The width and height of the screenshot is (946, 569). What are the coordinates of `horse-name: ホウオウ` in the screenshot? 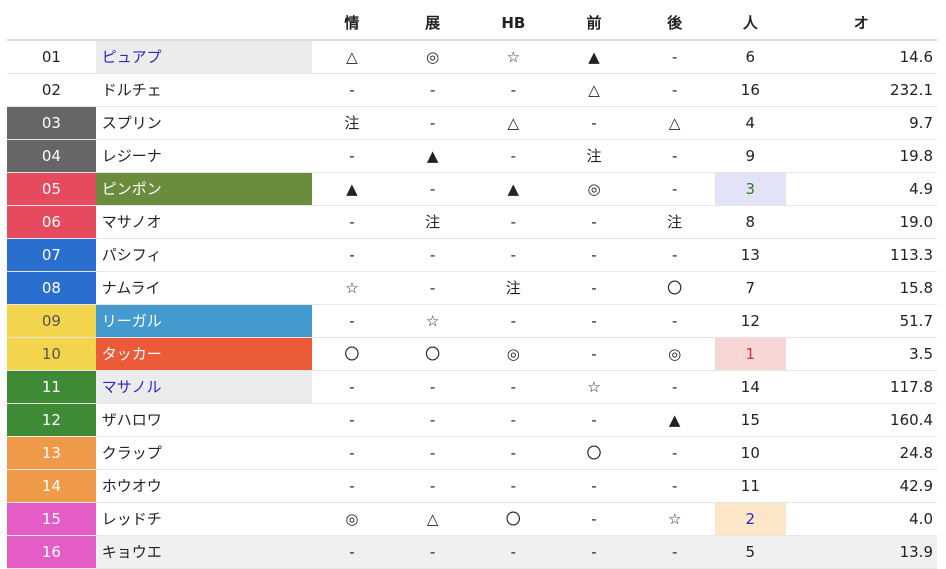 It's located at (203, 486).